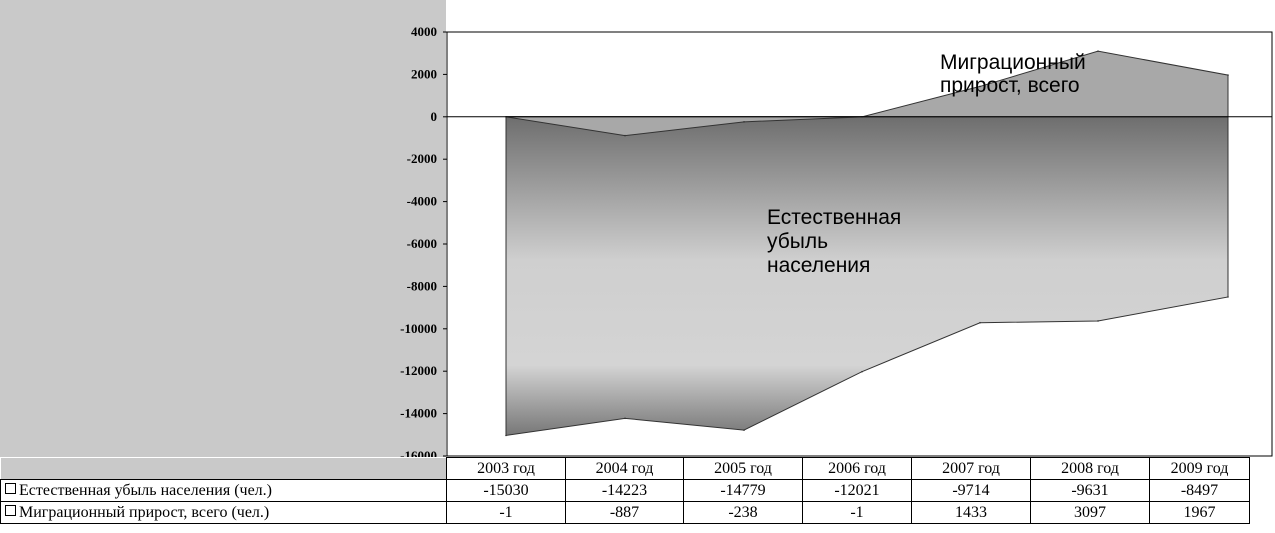 The width and height of the screenshot is (1275, 533). Describe the element at coordinates (971, 468) in the screenshot. I see `category-header: 2007 год` at that location.